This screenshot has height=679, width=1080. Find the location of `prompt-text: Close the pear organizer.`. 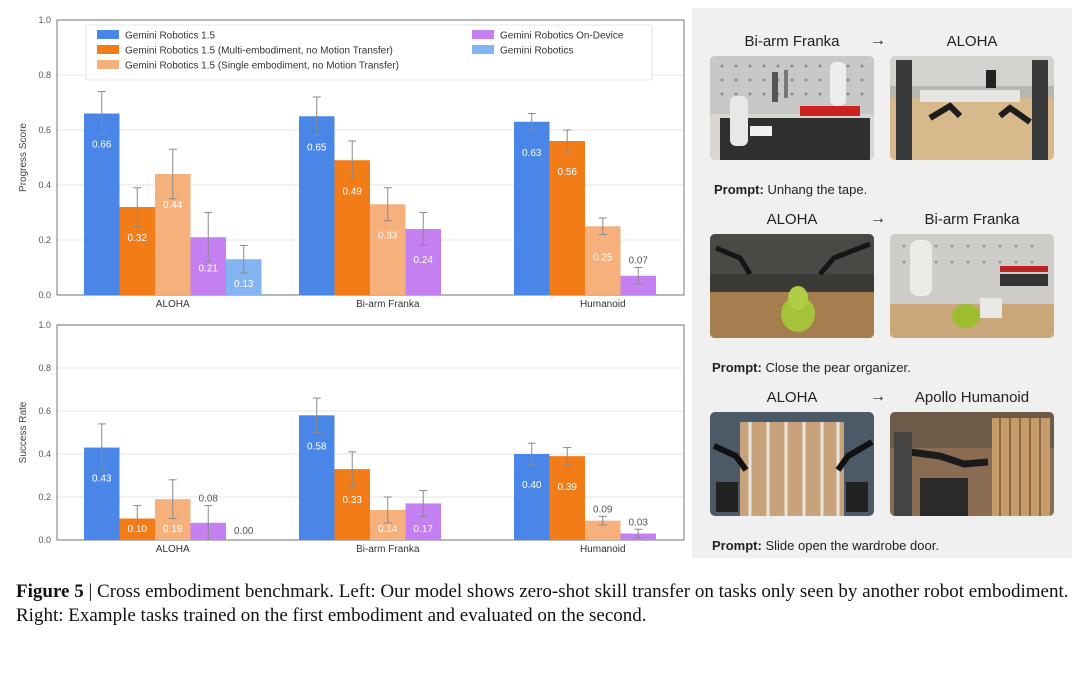

prompt-text: Close the pear organizer. is located at coordinates (838, 367).